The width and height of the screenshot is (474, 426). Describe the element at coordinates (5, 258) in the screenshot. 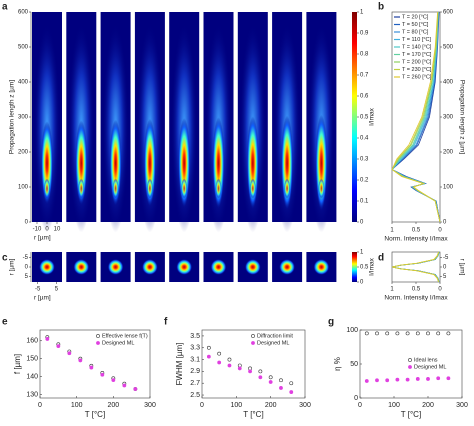

I see `panel-label: c` at that location.